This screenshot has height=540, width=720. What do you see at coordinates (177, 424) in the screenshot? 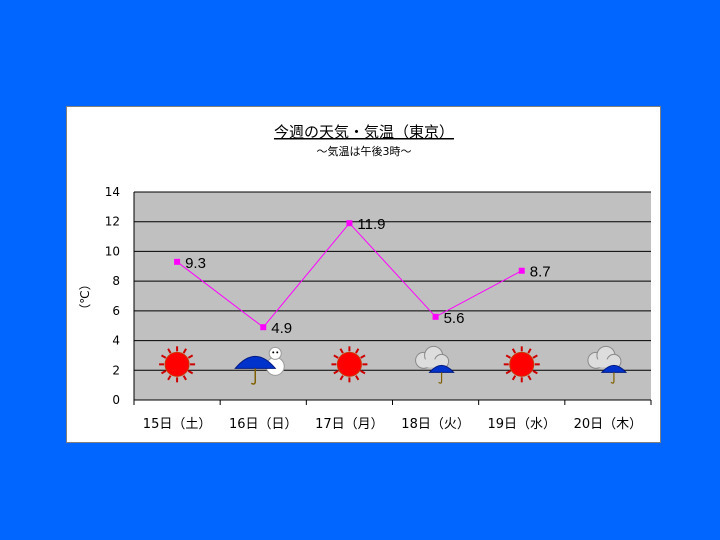
I see `x-tick-label: 15日（土）` at bounding box center [177, 424].